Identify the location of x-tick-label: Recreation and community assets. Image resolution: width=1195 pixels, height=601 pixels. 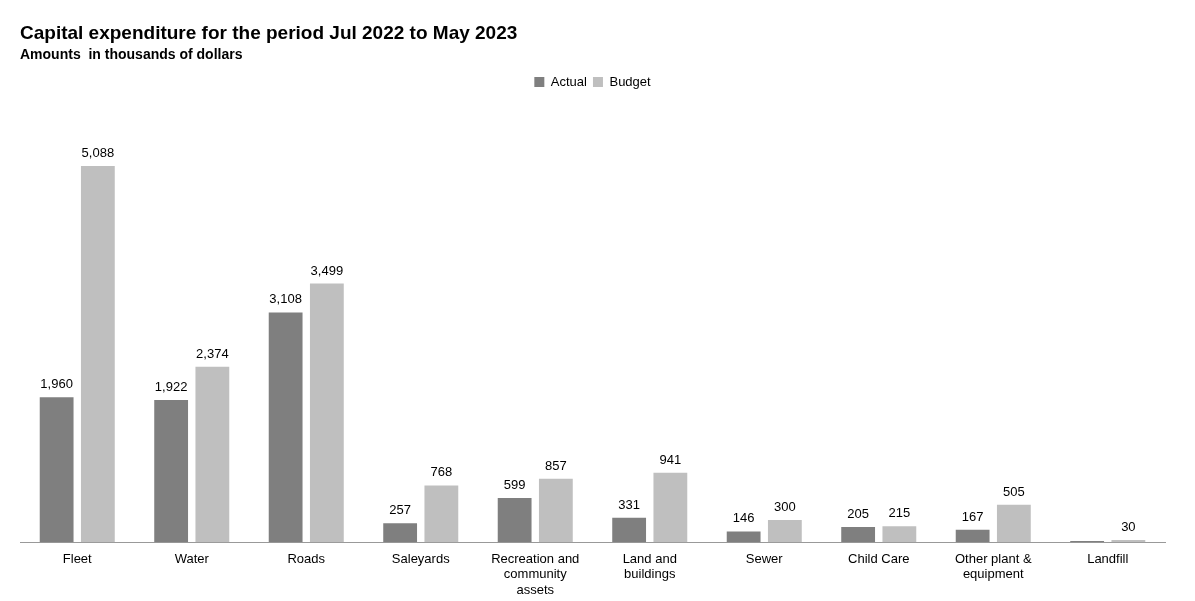
(535, 573).